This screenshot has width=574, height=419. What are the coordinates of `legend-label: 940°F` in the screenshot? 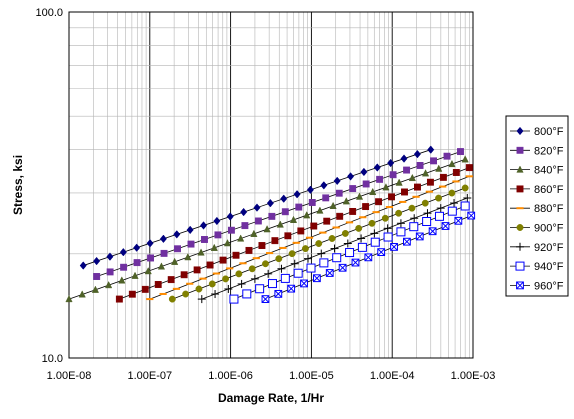 It's located at (549, 267).